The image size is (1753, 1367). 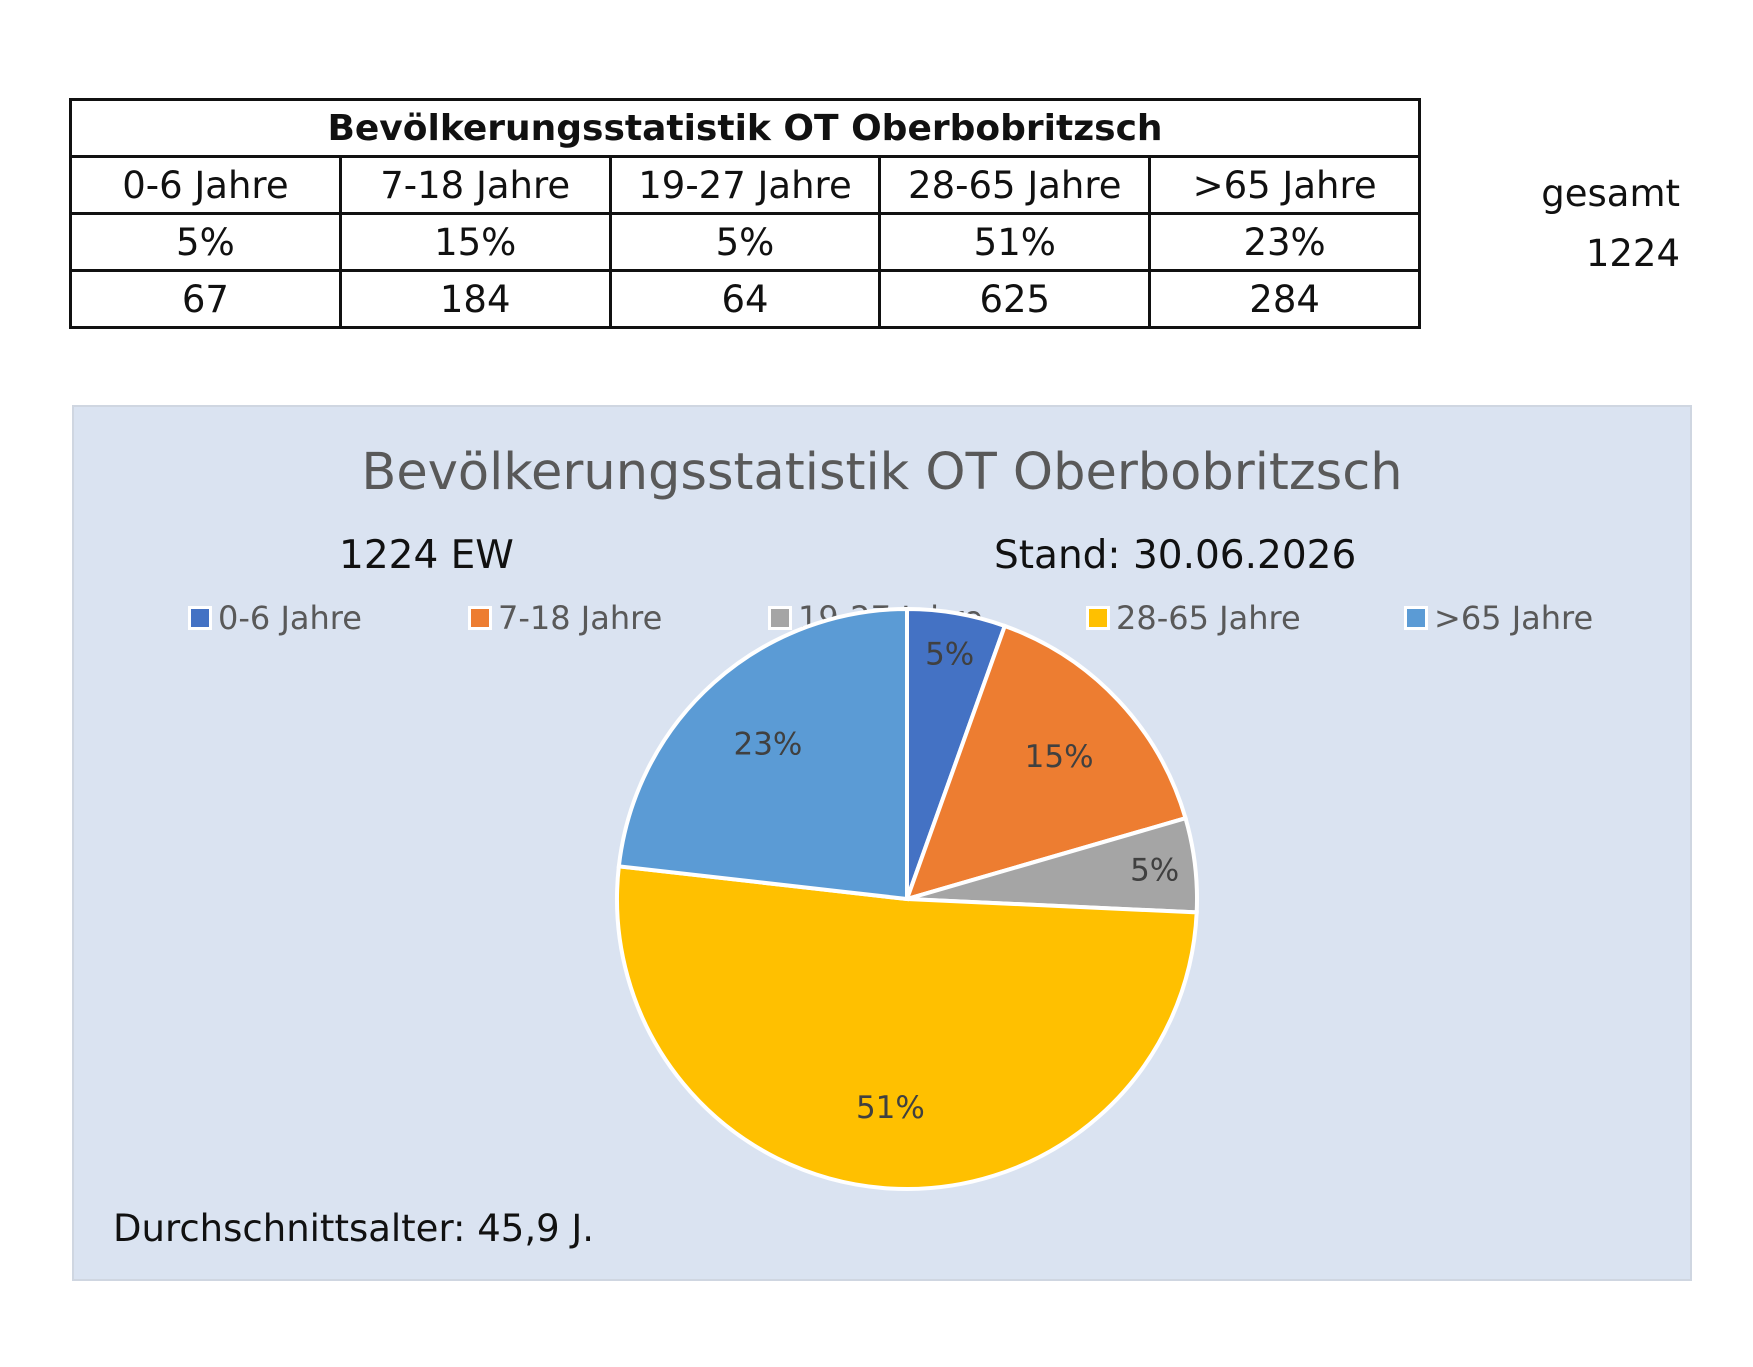 I want to click on table-count-row: 67 184 64 625 284, so click(x=745, y=299).